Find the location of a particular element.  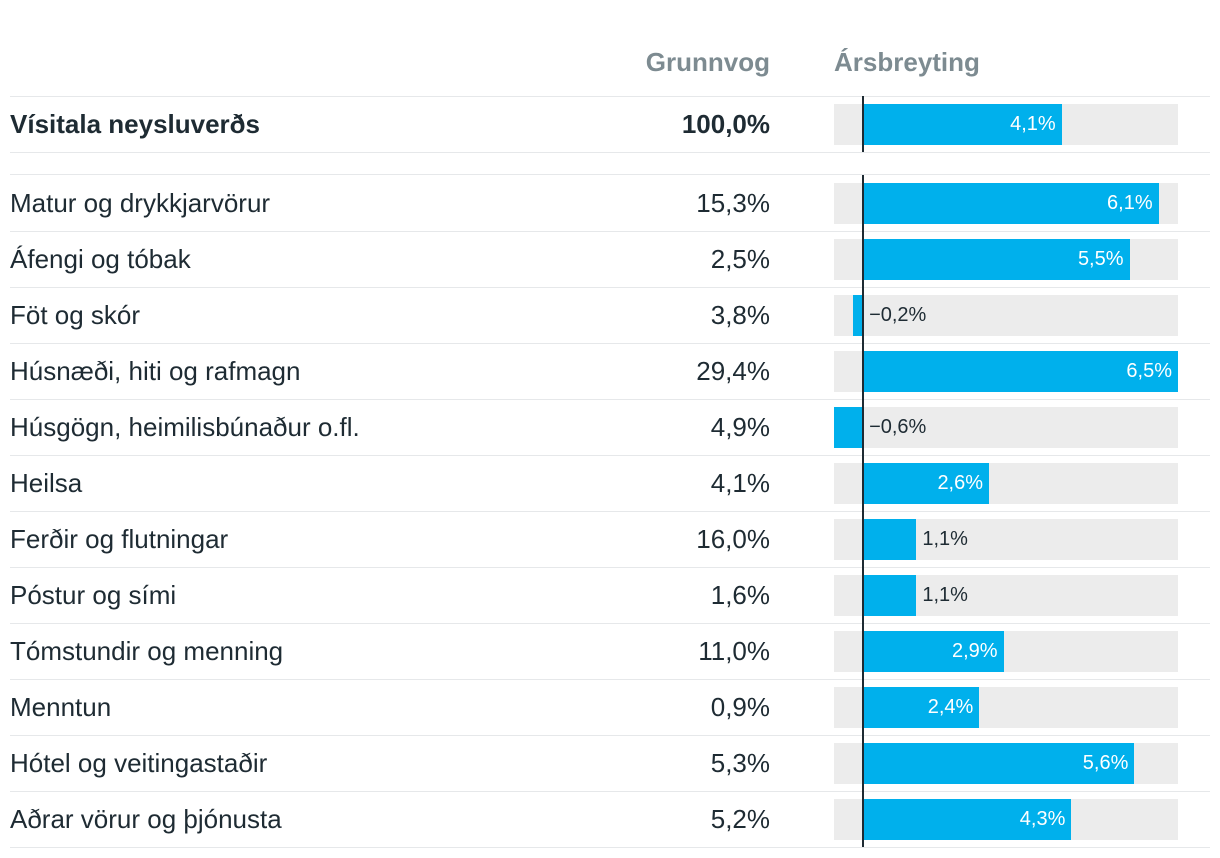

weight-value: 0,9% is located at coordinates (740, 707).